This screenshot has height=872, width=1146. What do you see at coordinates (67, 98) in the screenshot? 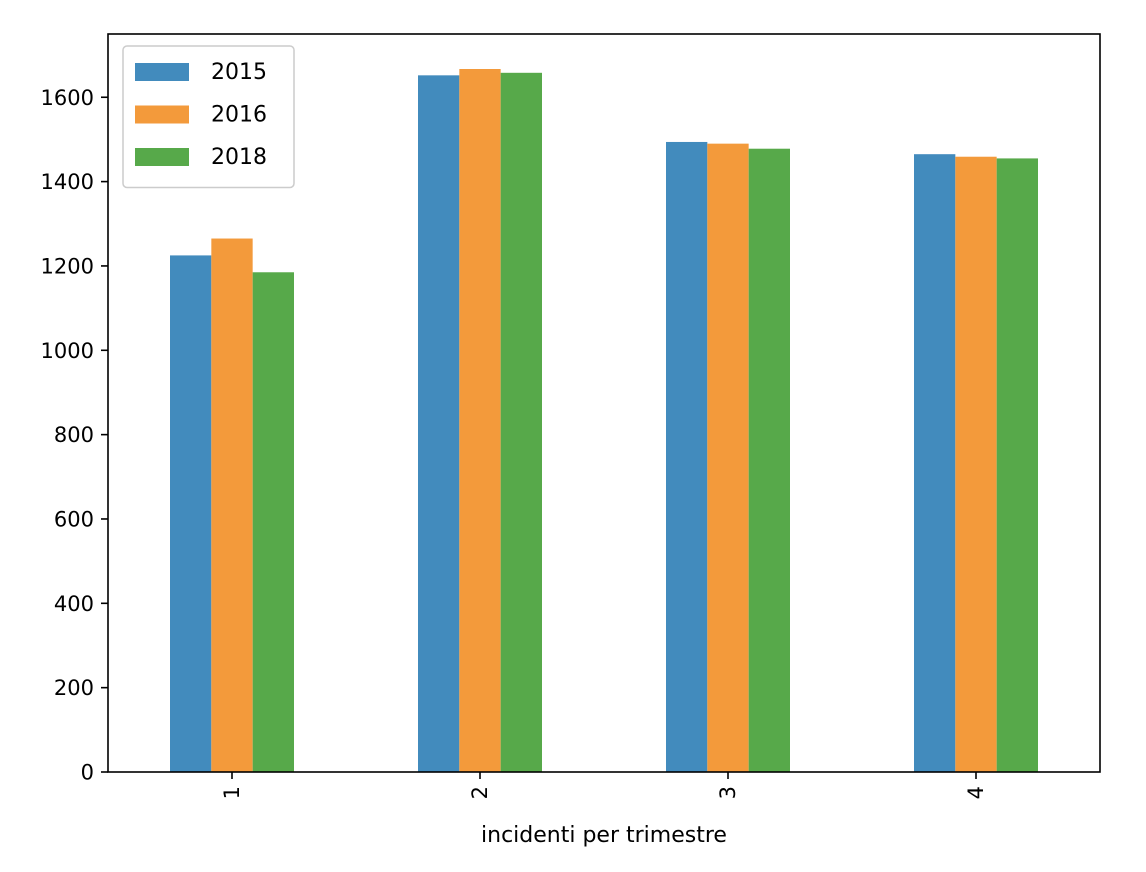
I see `y-tick-label-1600: 1600` at bounding box center [67, 98].